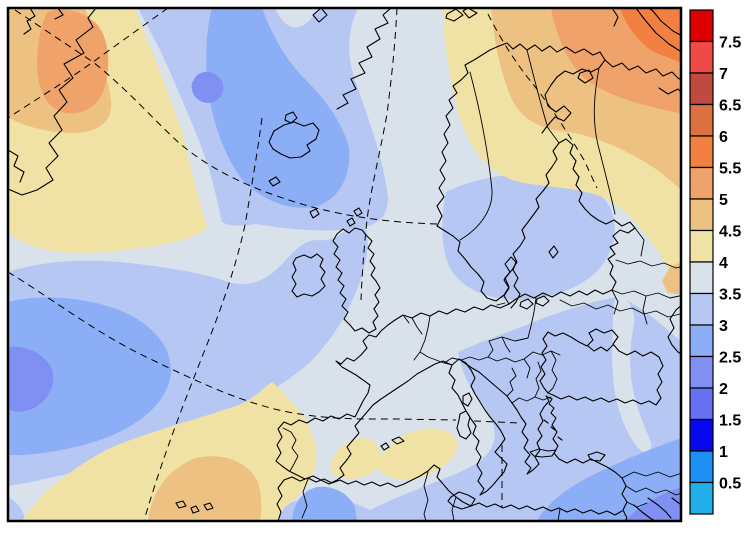  What do you see at coordinates (532, 318) in the screenshot?
I see `border-germany-poland` at bounding box center [532, 318].